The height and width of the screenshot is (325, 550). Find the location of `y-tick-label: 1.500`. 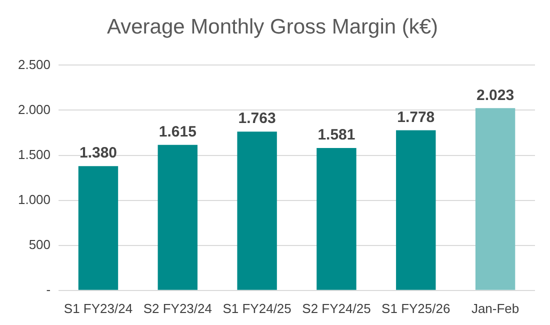

y-tick-label: 1.500 is located at coordinates (34, 154).